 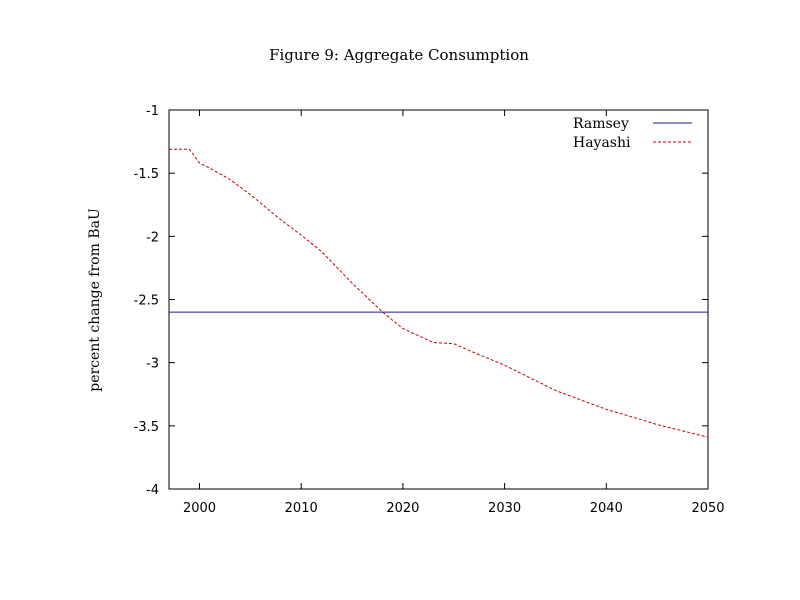 What do you see at coordinates (402, 508) in the screenshot?
I see `x-tick-label: 2020` at bounding box center [402, 508].